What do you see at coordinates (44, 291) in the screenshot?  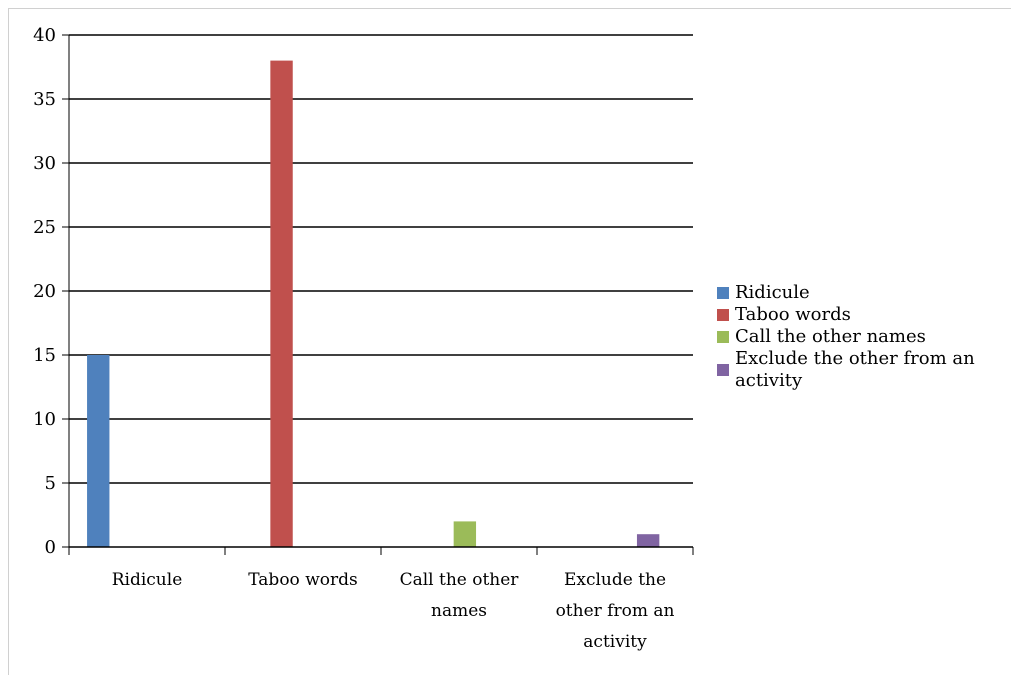 I see `y-tick-label: 20` at bounding box center [44, 291].